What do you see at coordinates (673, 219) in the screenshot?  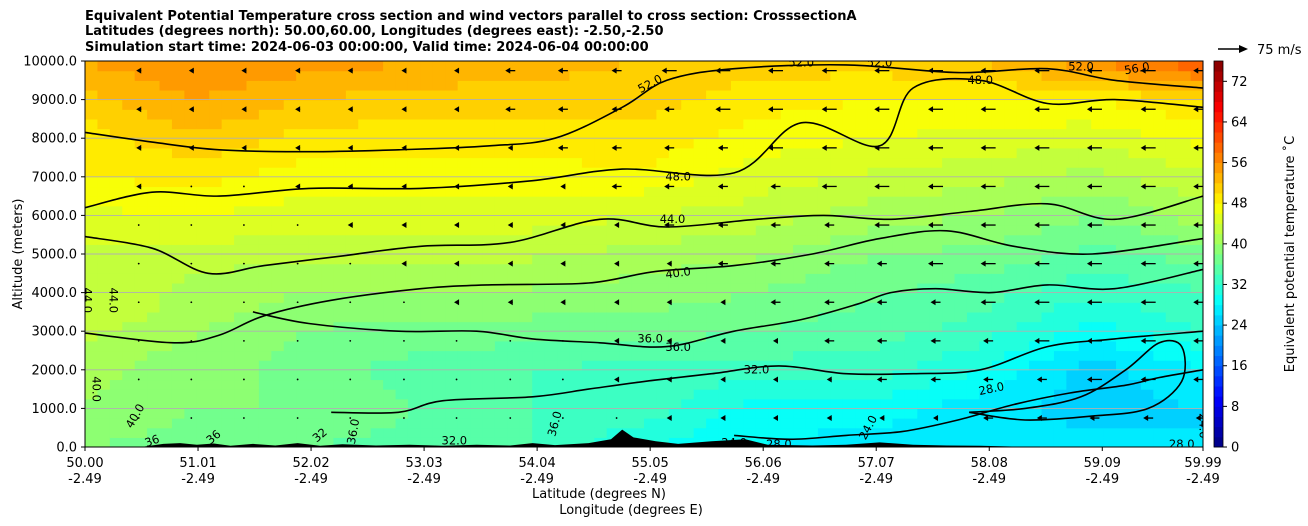 I see `contour-label: 44.0` at bounding box center [673, 219].